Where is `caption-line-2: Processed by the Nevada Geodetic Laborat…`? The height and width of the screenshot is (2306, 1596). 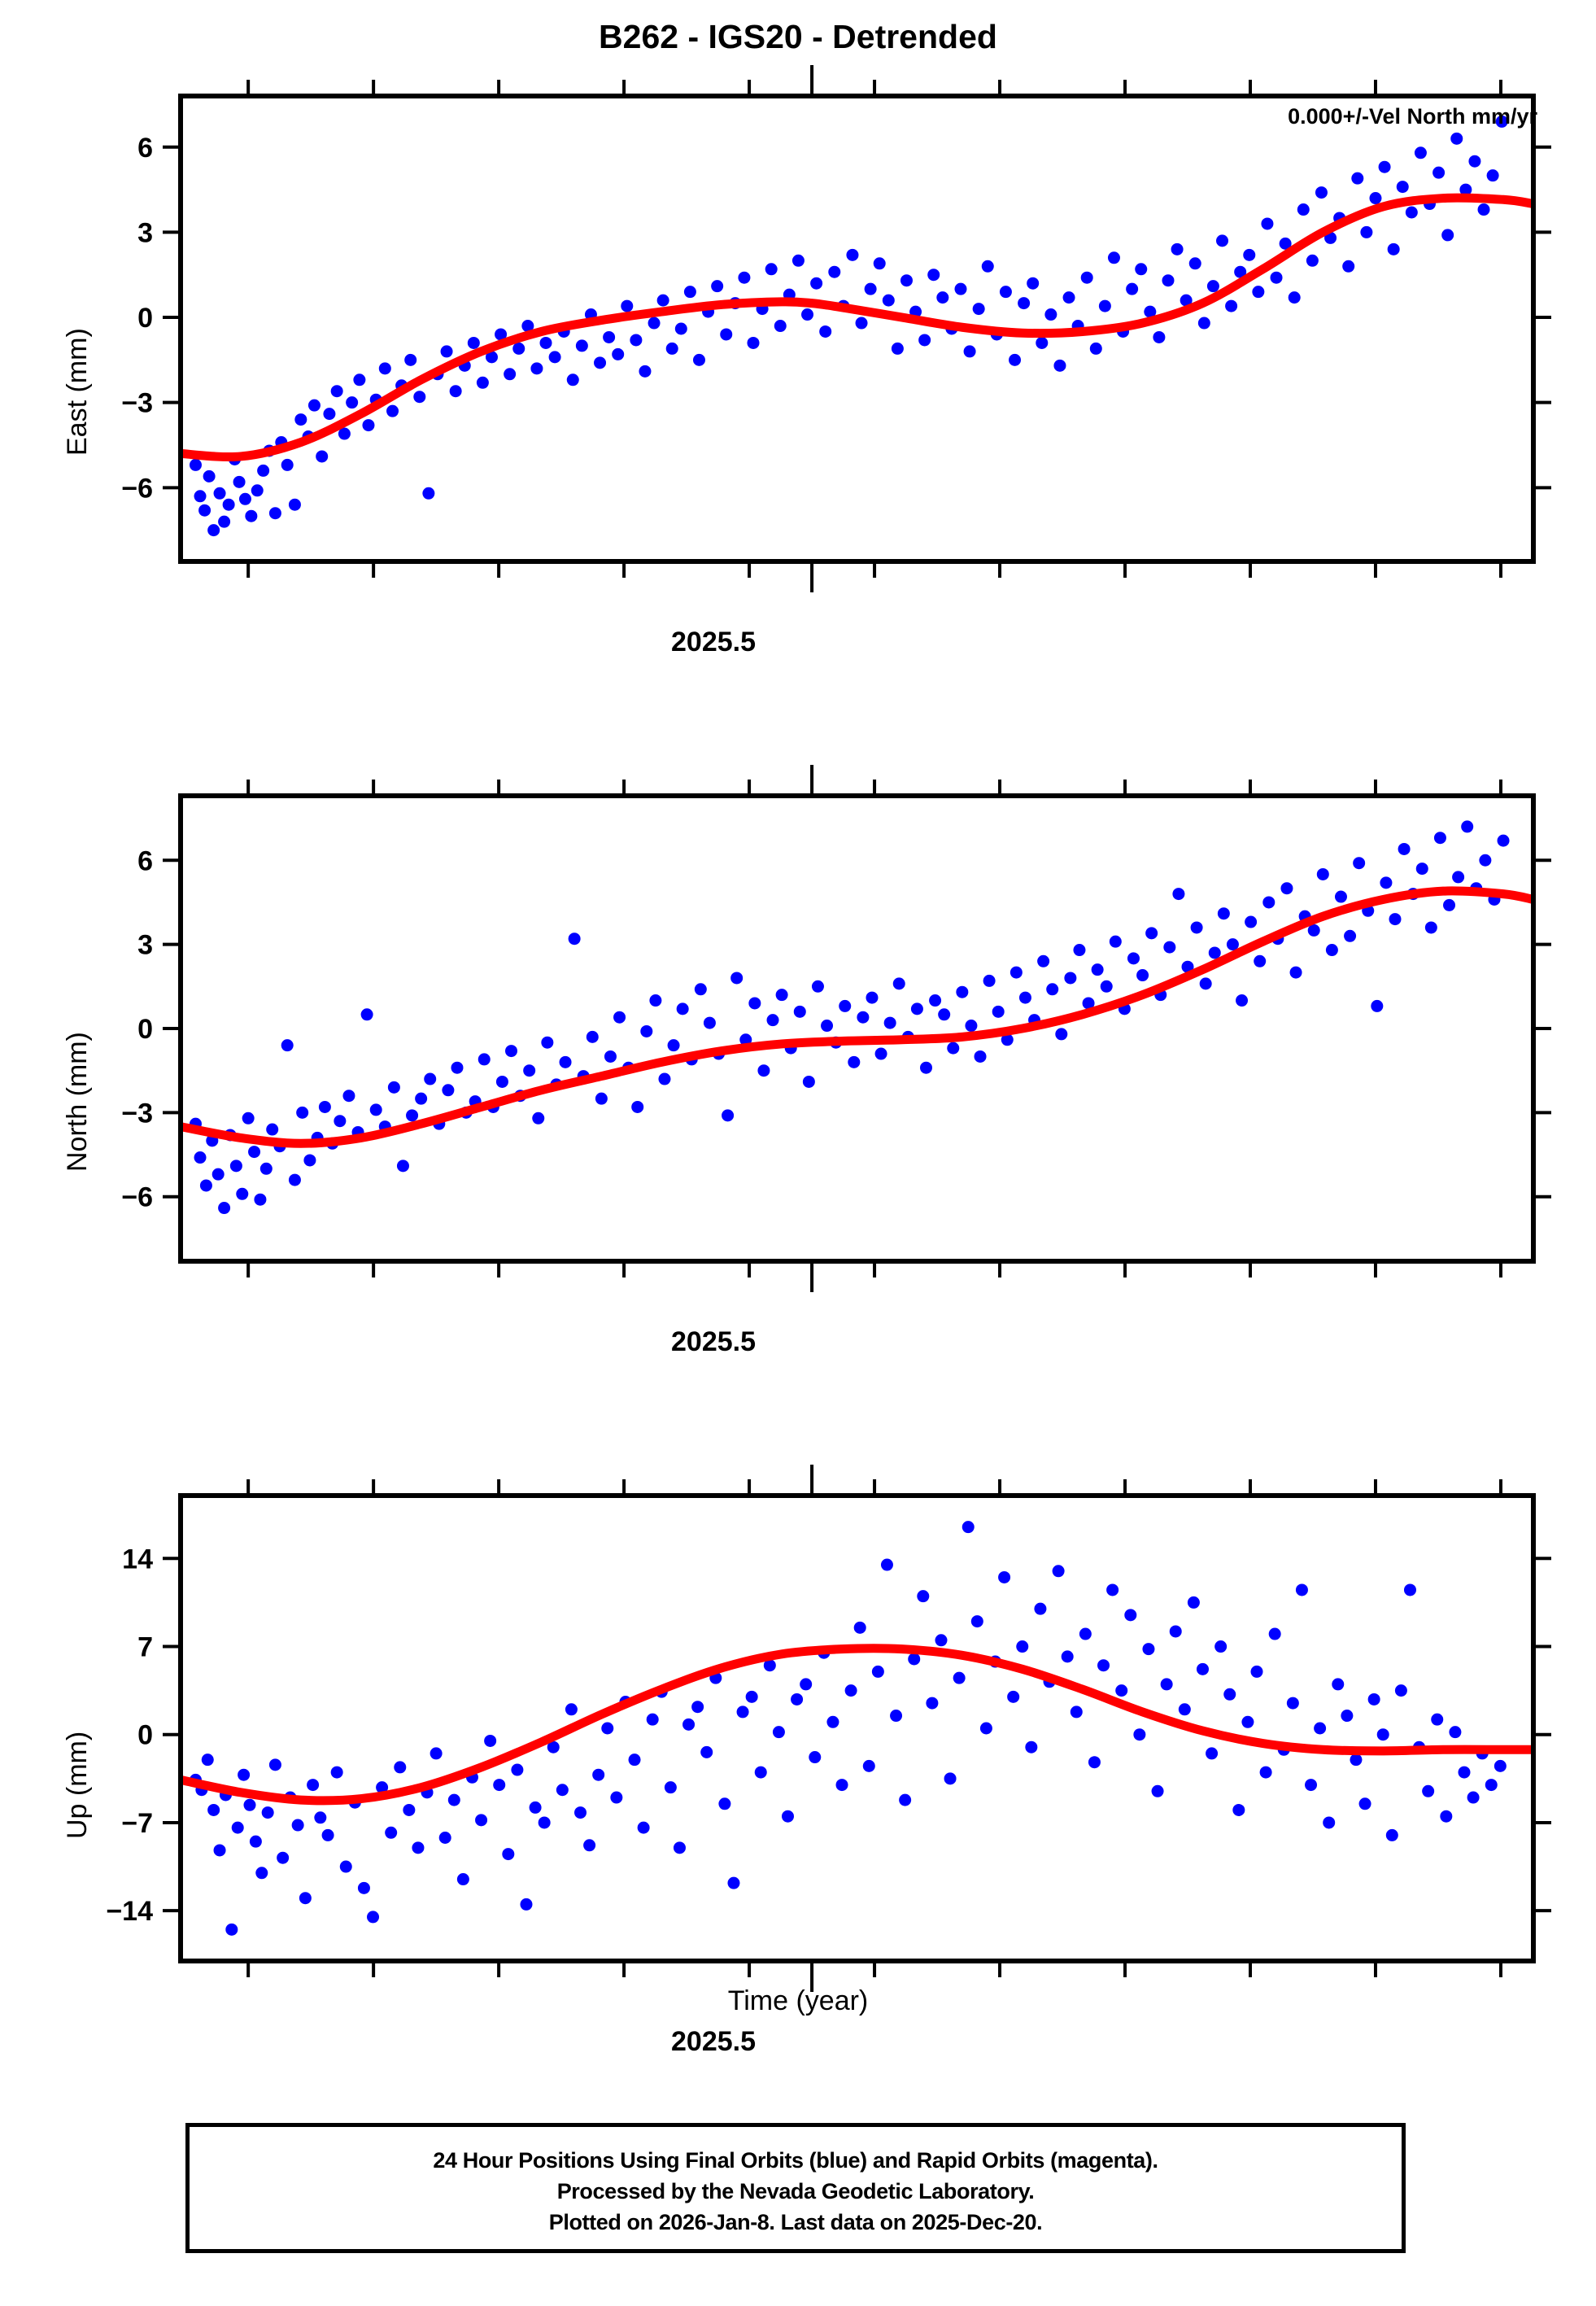 caption-line-2: Processed by the Nevada Geodetic Laborat… is located at coordinates (795, 2191).